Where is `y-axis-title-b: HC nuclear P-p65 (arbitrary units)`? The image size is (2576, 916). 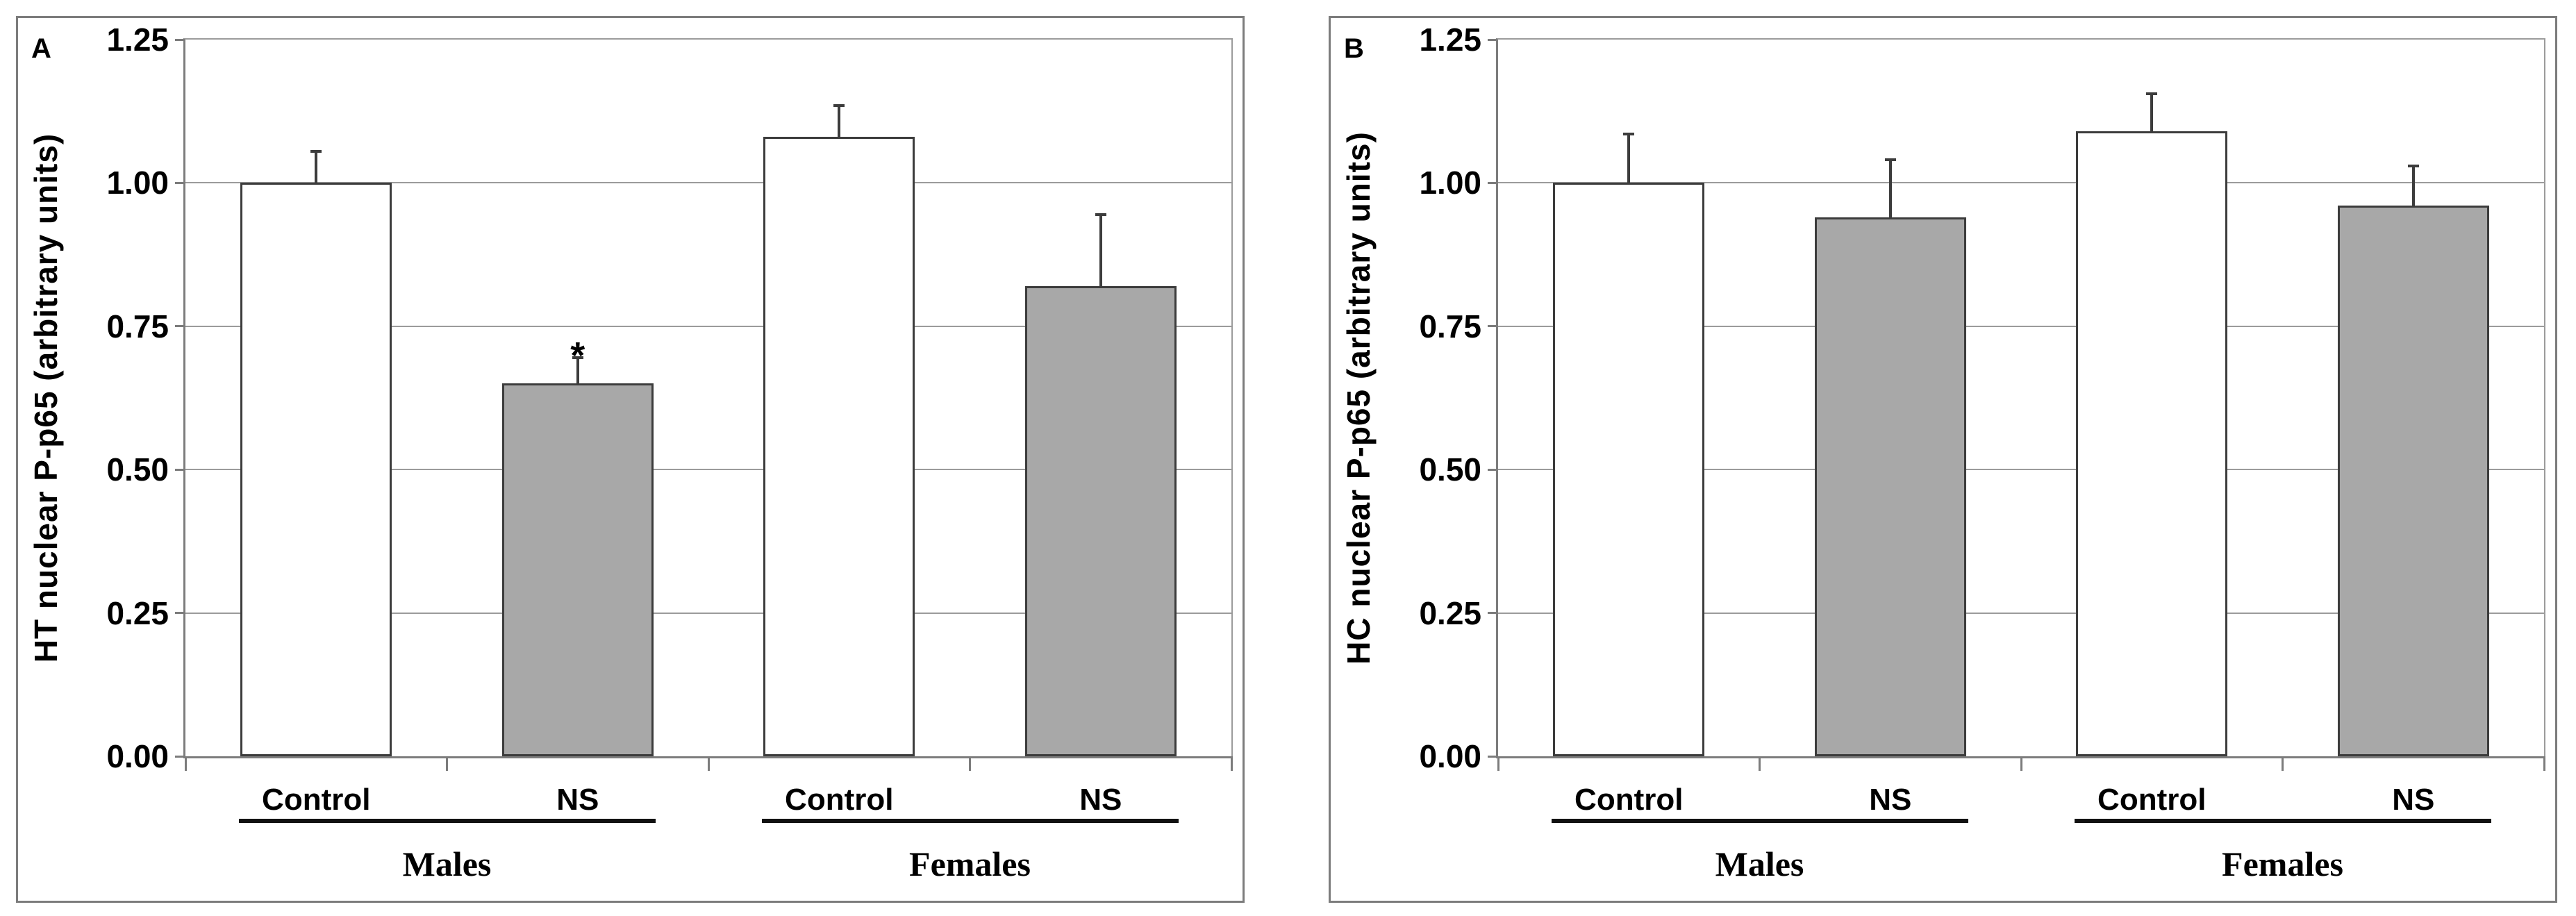
y-axis-title-b: HC nuclear P-p65 (arbitrary units) is located at coordinates (1358, 398).